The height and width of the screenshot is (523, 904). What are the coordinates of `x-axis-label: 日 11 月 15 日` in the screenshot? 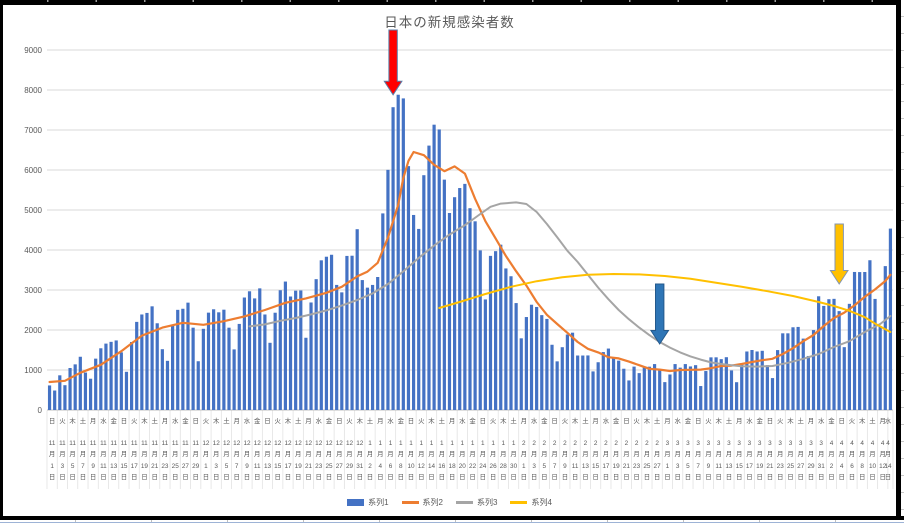 It's located at (124, 449).